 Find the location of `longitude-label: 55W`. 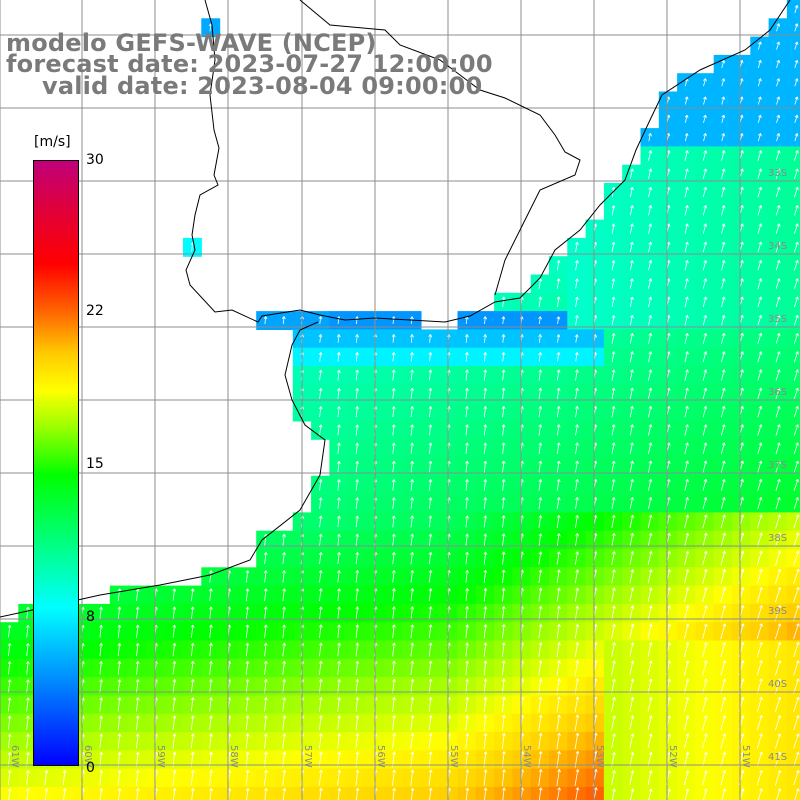

longitude-label: 55W is located at coordinates (453, 756).